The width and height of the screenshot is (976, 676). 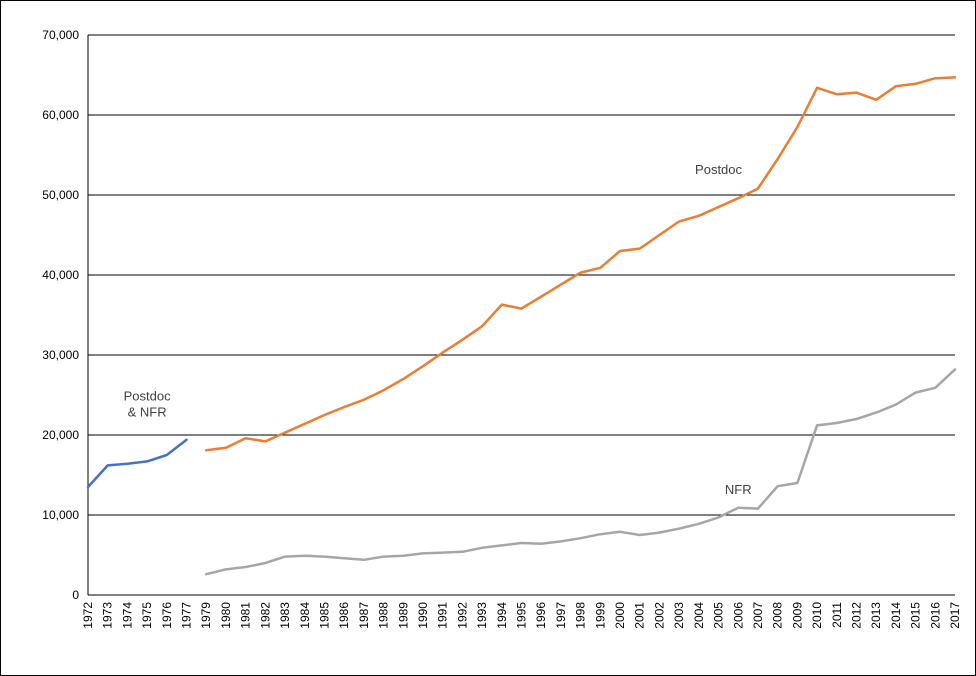 I want to click on y-axis-label: 40,000, so click(x=60, y=275).